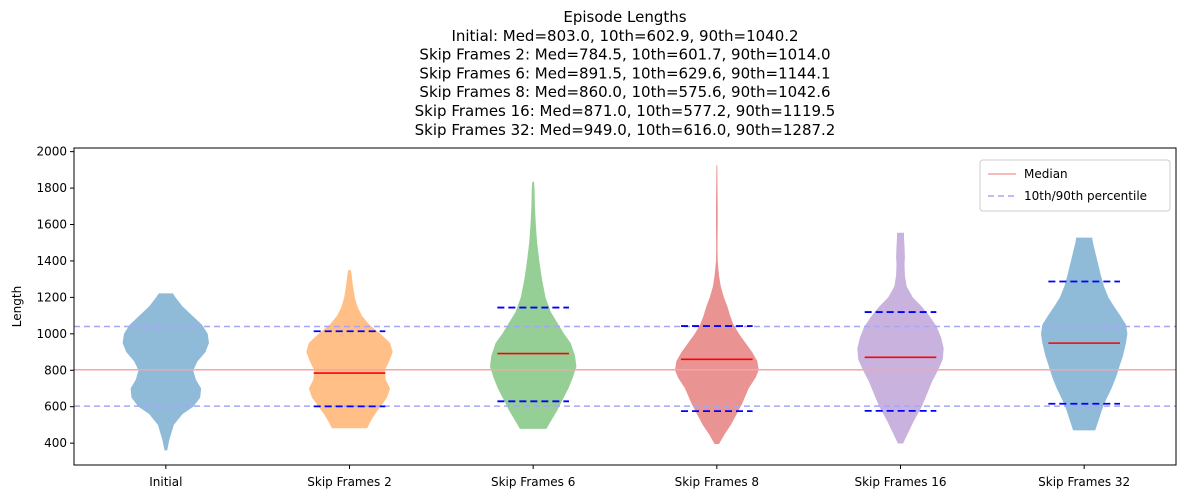 The height and width of the screenshot is (503, 1185). I want to click on x-tick-label: Skip Frames 8, so click(717, 482).